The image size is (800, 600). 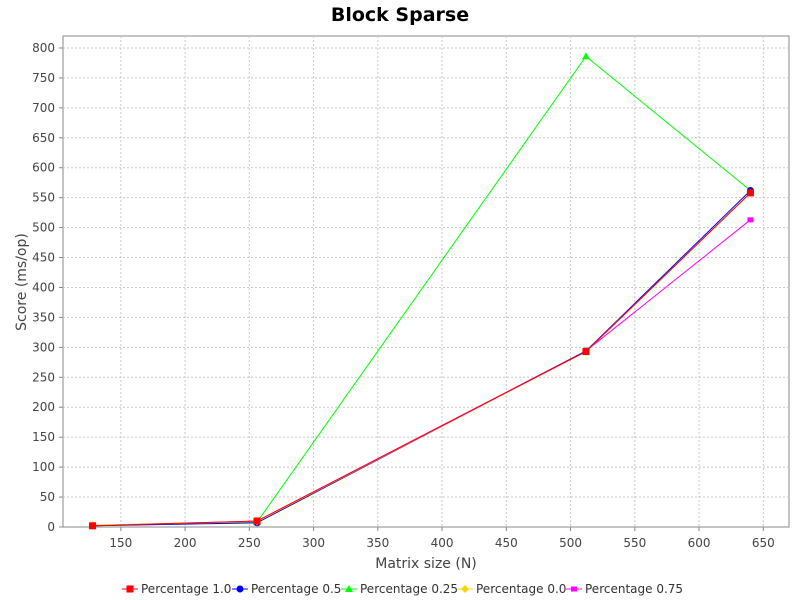 What do you see at coordinates (186, 589) in the screenshot?
I see `legend-label: Percentage 1.0` at bounding box center [186, 589].